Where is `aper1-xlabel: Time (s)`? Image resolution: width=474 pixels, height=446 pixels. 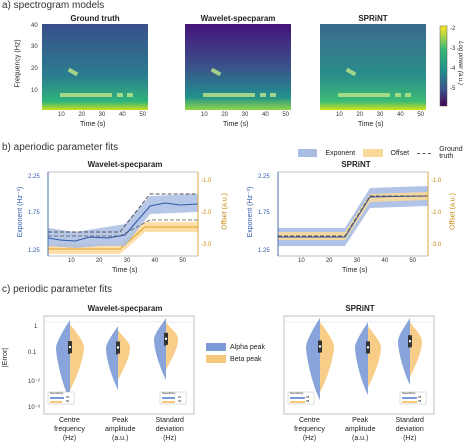 aper1-xlabel: Time (s) is located at coordinates (125, 270).